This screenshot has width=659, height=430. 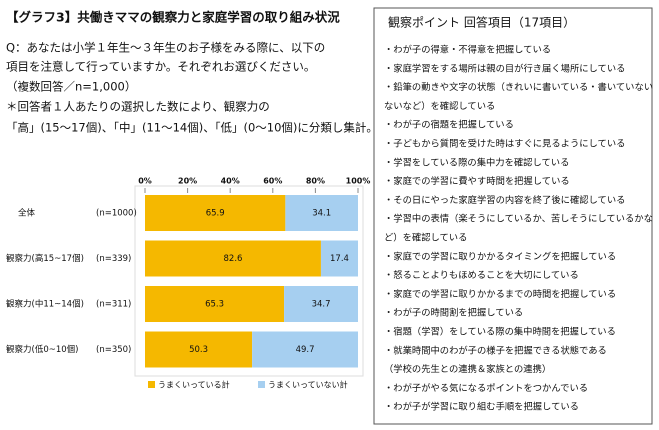 What do you see at coordinates (481, 407) in the screenshot?
I see `panel-item: ・わが子が学習に取り組む手順を把握している` at bounding box center [481, 407].